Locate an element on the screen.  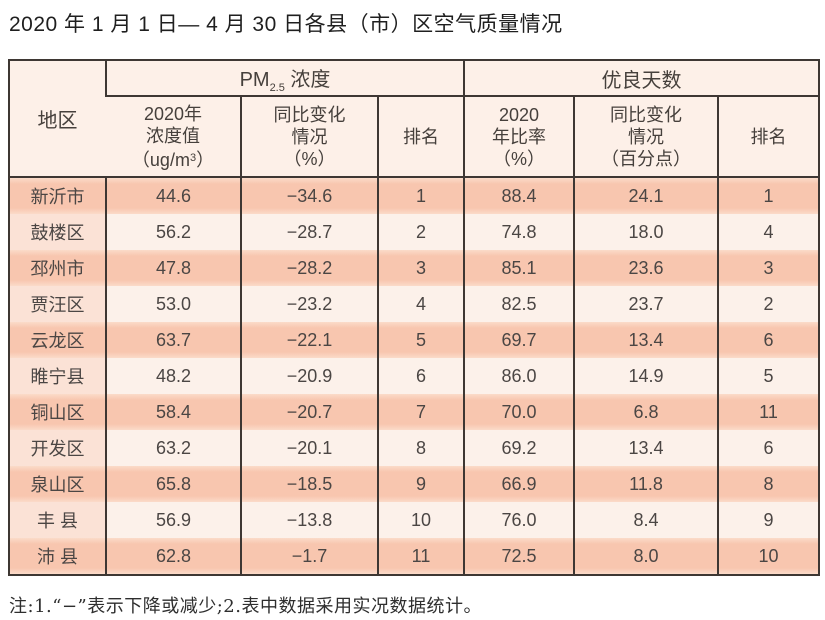
pm-rank-cell: 10 is located at coordinates (420, 520).